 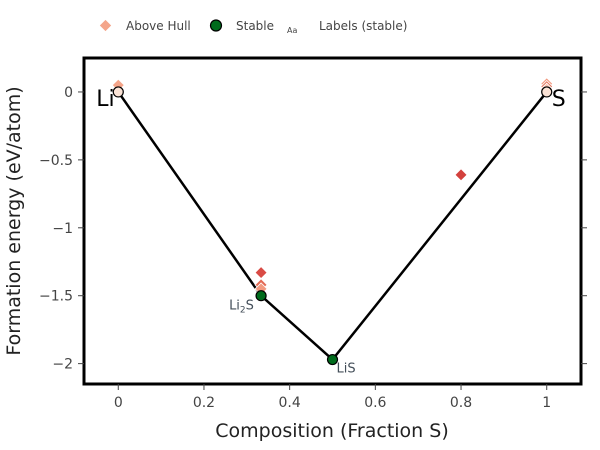 I want to click on stable-label-part: LiS, so click(x=346, y=369).